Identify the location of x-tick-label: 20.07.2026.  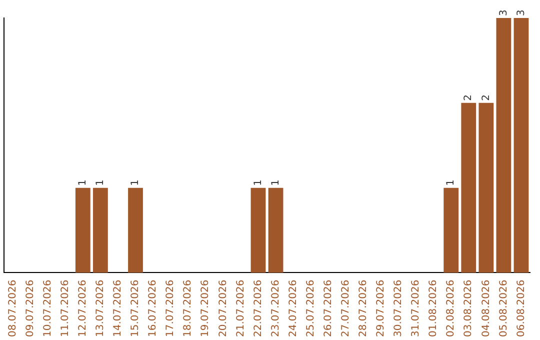
(223, 309).